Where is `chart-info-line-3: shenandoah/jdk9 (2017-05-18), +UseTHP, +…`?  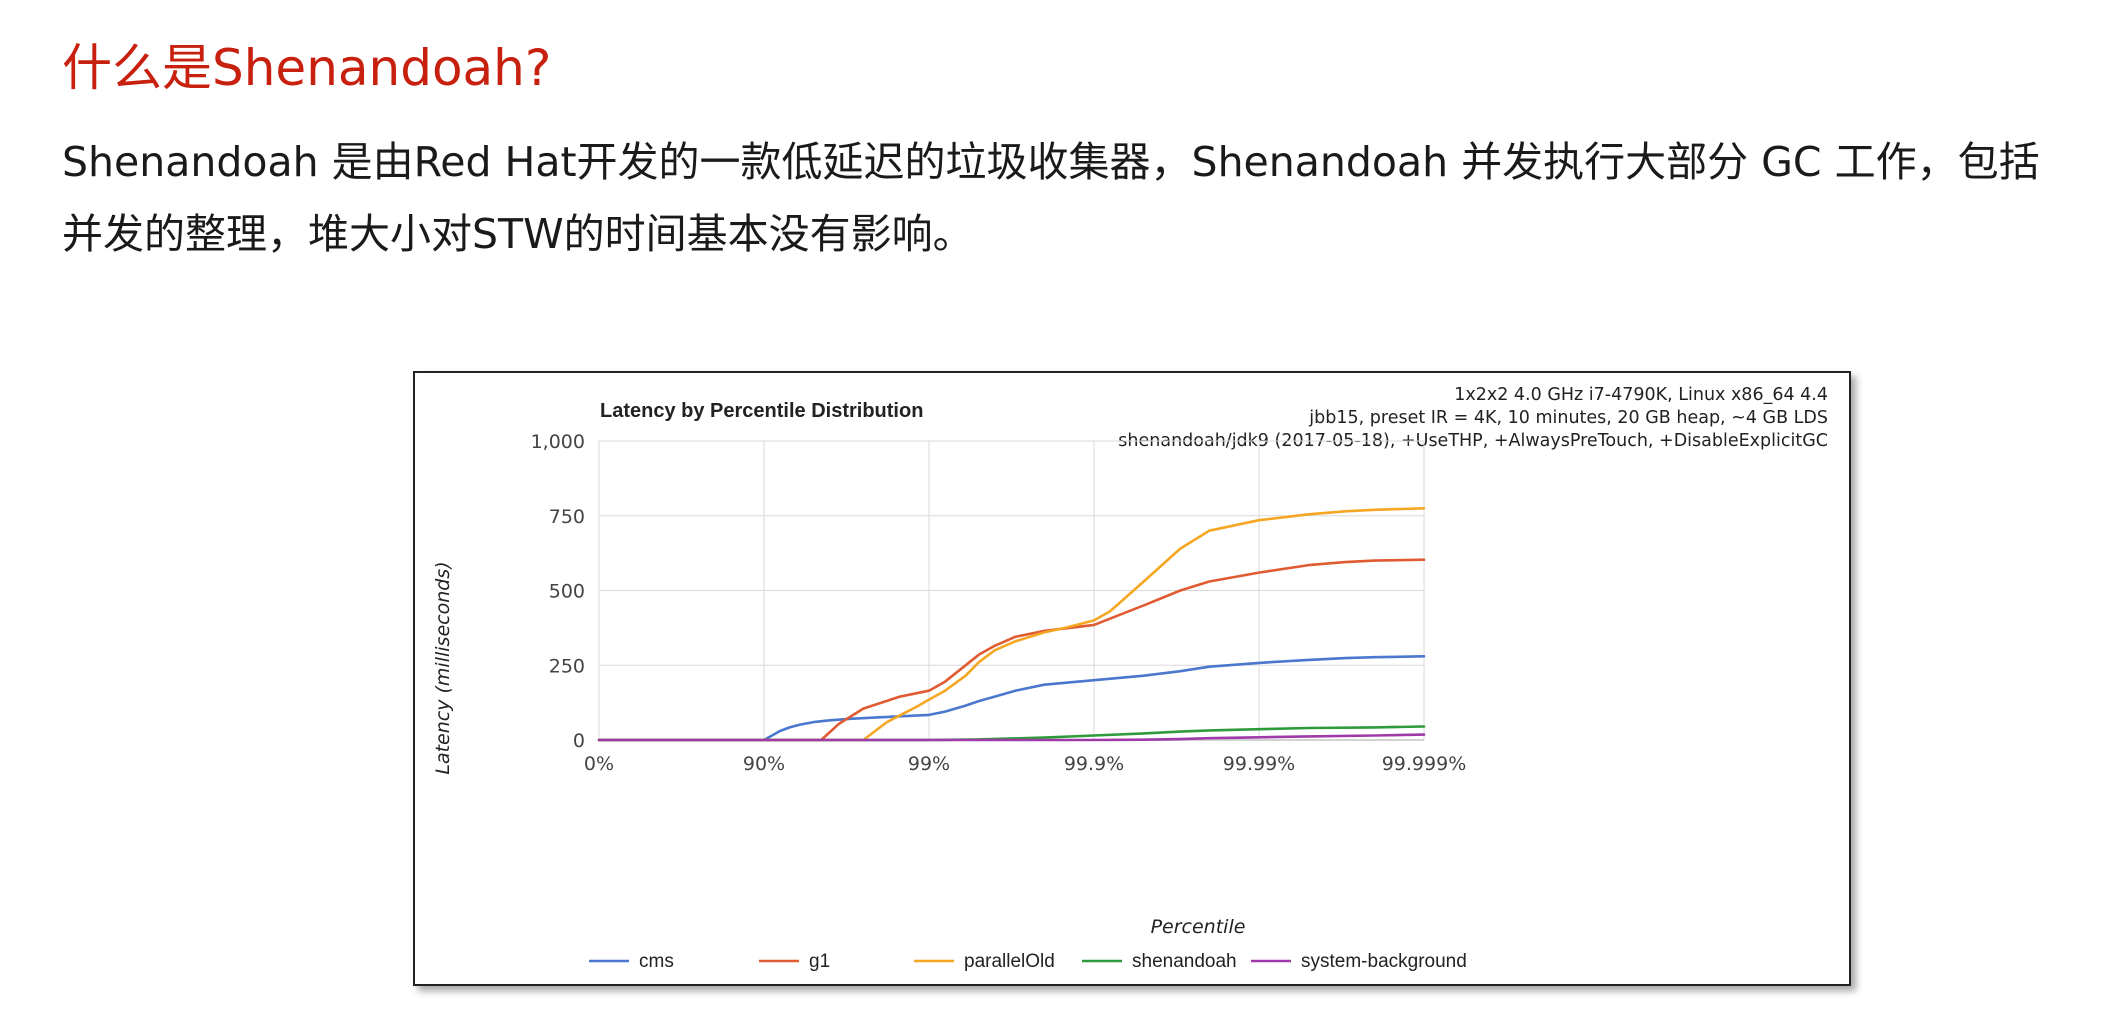 chart-info-line-3: shenandoah/jdk9 (2017-05-18), +UseTHP, +… is located at coordinates (1473, 441).